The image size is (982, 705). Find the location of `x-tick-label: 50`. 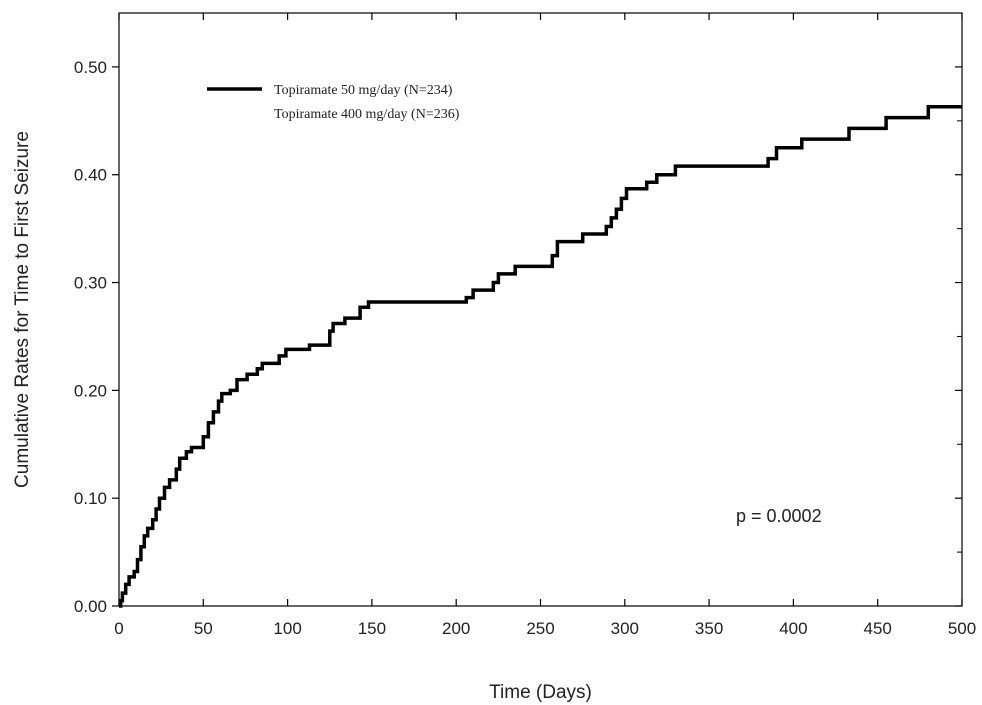

x-tick-label: 50 is located at coordinates (203, 628).